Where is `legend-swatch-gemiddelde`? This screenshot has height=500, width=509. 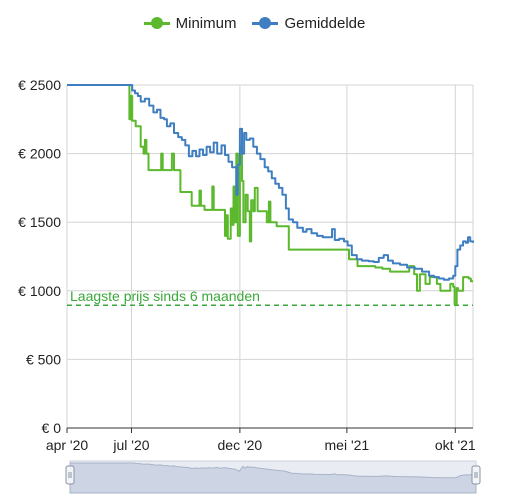
legend-swatch-gemiddelde is located at coordinates (265, 23).